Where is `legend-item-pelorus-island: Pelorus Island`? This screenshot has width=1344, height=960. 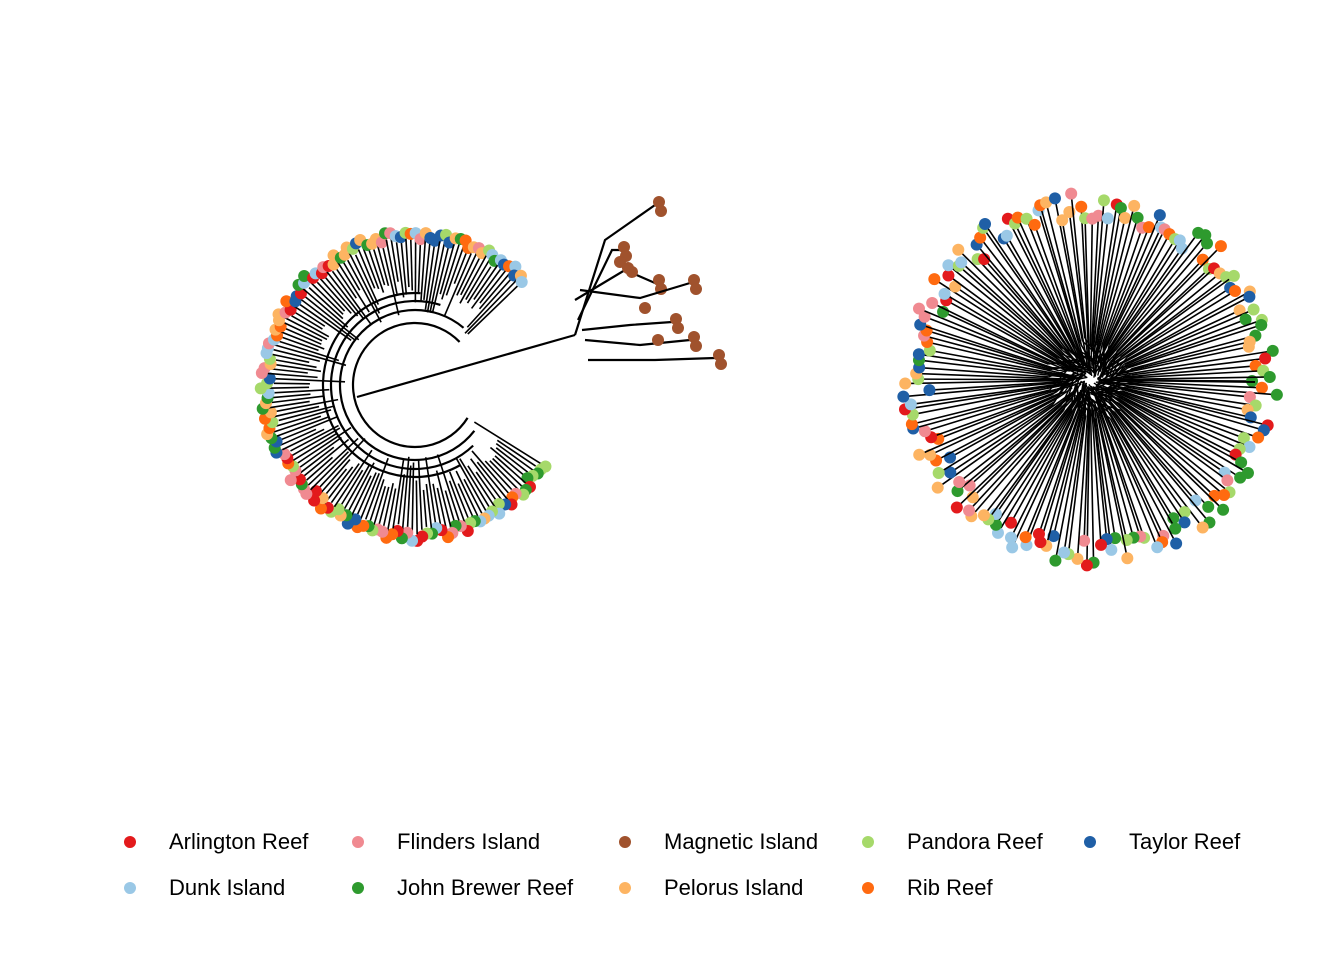
legend-item-pelorus-island: Pelorus Island is located at coordinates (711, 888).